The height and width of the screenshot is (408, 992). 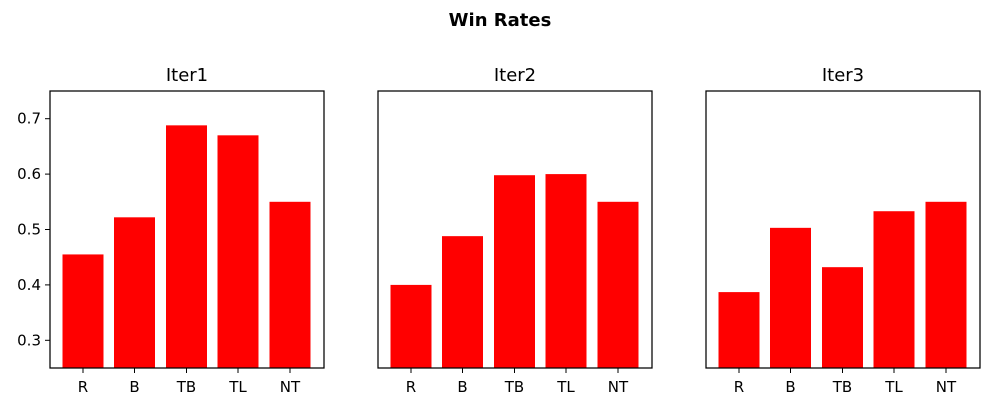 I want to click on y-tick-label: 0.6, so click(x=29, y=174).